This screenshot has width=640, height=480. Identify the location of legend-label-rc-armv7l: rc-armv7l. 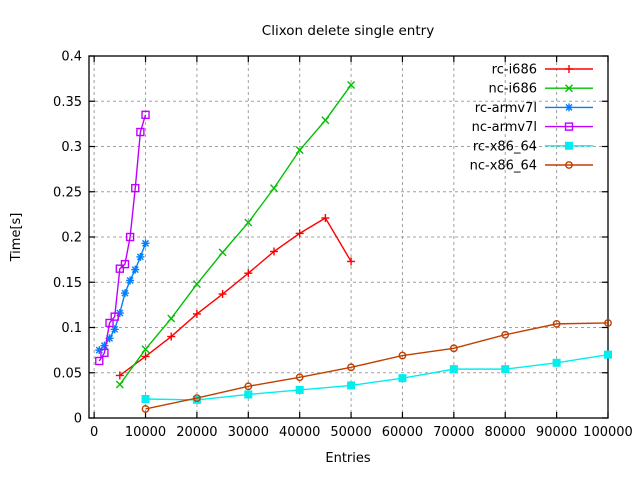
(506, 108).